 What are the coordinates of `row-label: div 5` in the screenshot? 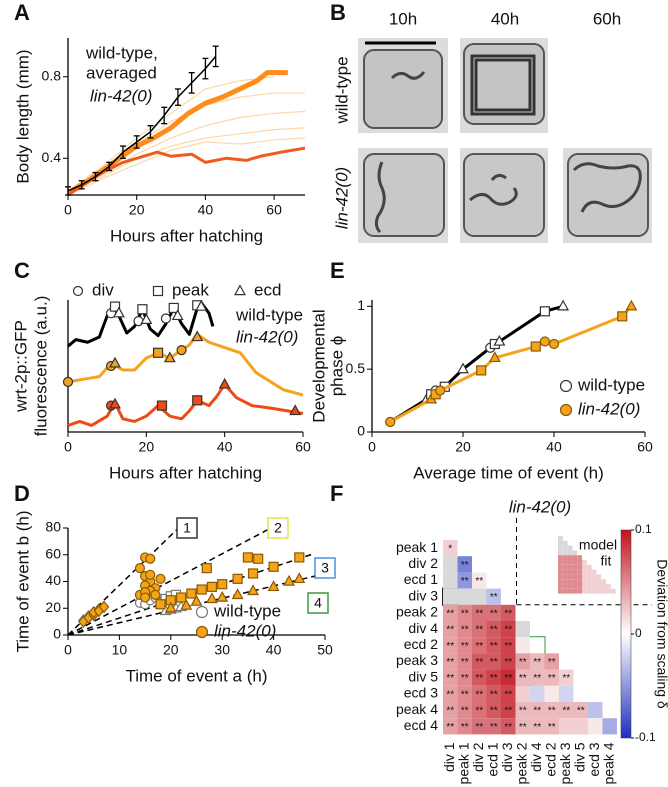 It's located at (423, 676).